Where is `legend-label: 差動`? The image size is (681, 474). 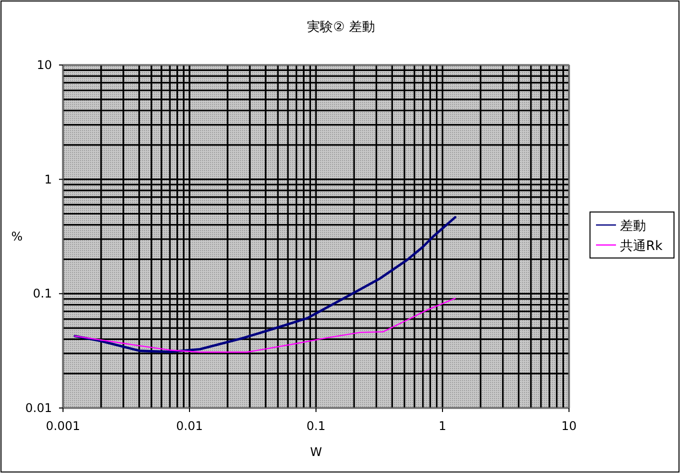
legend-label: 差動 is located at coordinates (633, 226).